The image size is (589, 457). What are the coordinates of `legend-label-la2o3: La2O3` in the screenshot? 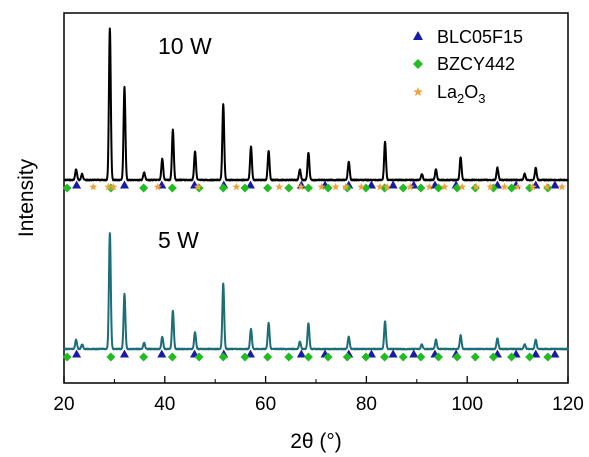 It's located at (461, 94).